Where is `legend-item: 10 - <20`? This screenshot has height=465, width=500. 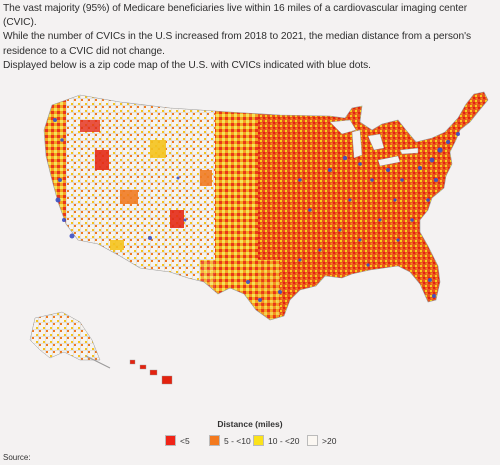 legend-item: 10 - <20 is located at coordinates (280, 440).